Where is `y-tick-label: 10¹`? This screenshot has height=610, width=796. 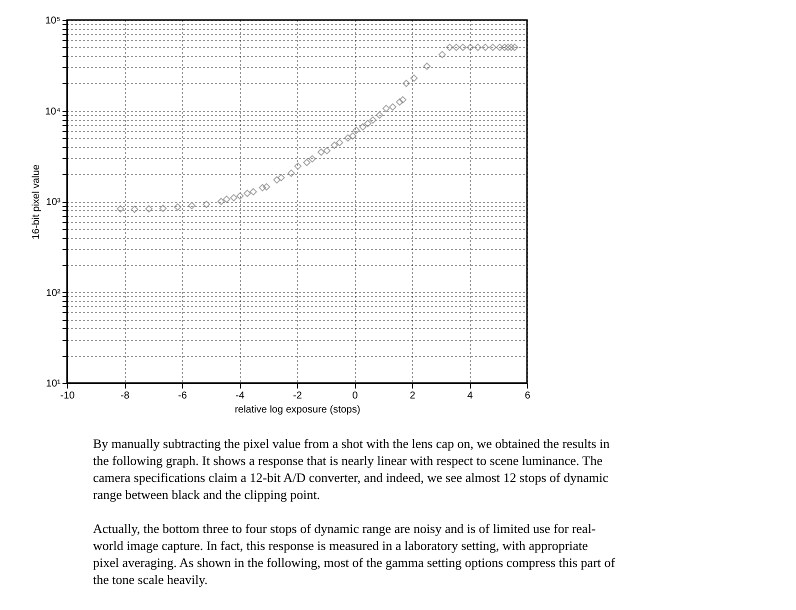 y-tick-label: 10¹ is located at coordinates (54, 384).